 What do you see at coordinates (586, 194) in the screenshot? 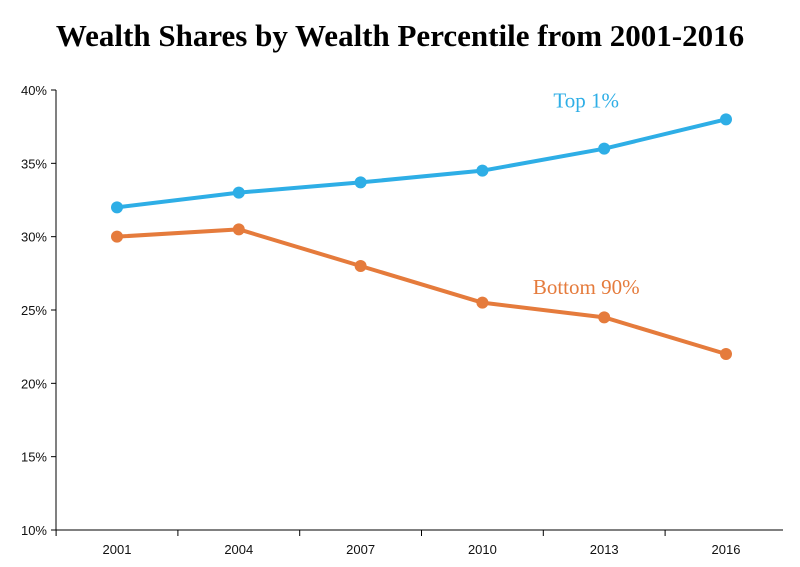
I see `annotation-group: Top 1% Bottom 90%` at bounding box center [586, 194].